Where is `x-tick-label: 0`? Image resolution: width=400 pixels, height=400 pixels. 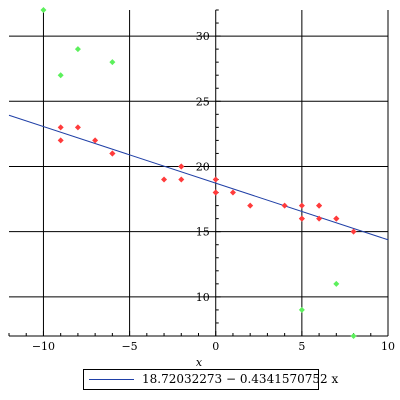 x-tick-label: 0 is located at coordinates (215, 346).